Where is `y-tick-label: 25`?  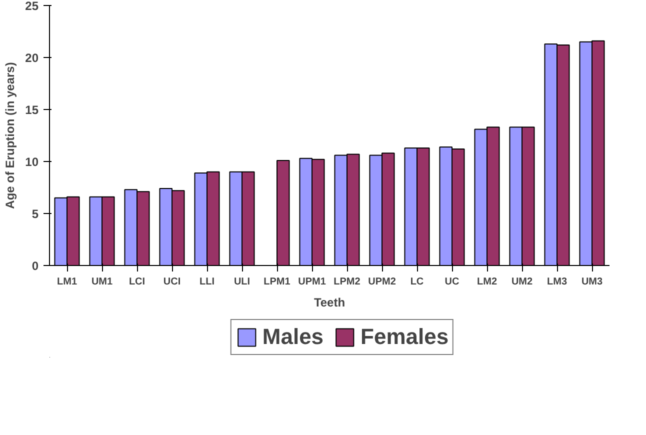 y-tick-label: 25 is located at coordinates (32, 6).